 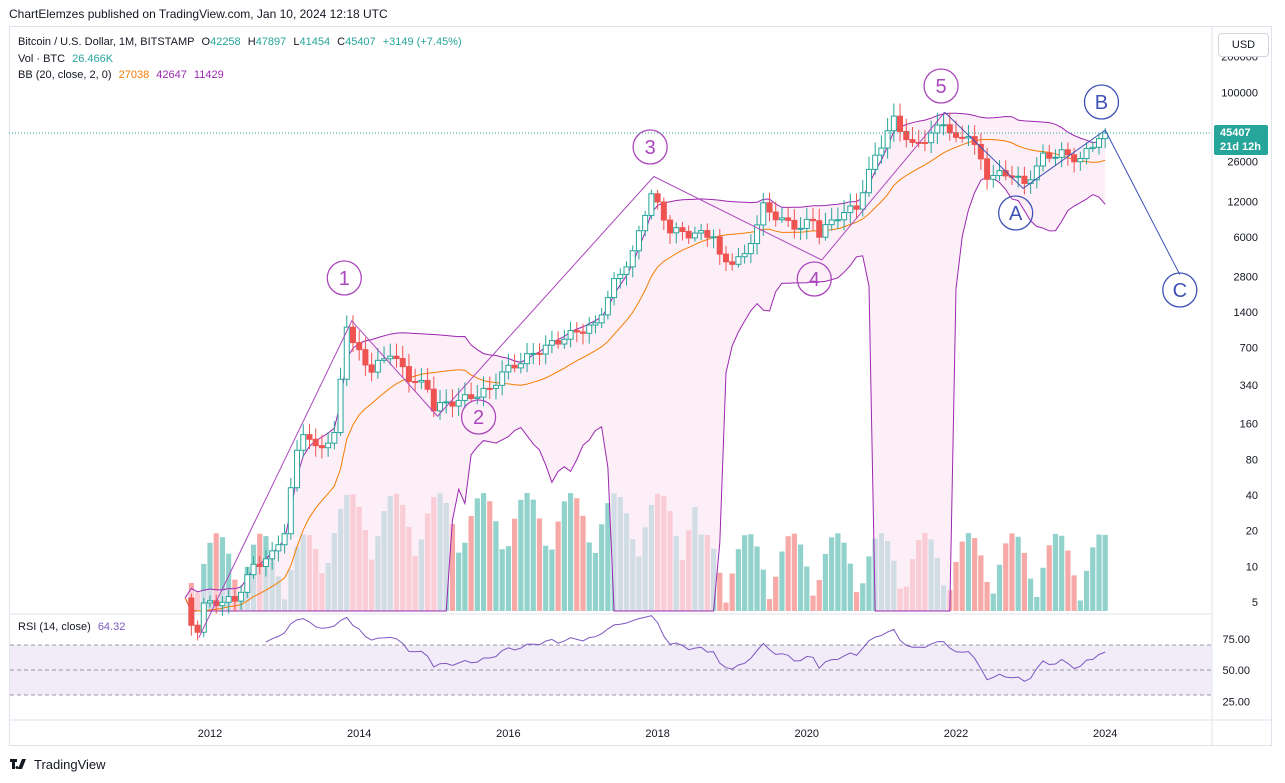 What do you see at coordinates (18, 763) in the screenshot?
I see `tradingview-logo-icon` at bounding box center [18, 763].